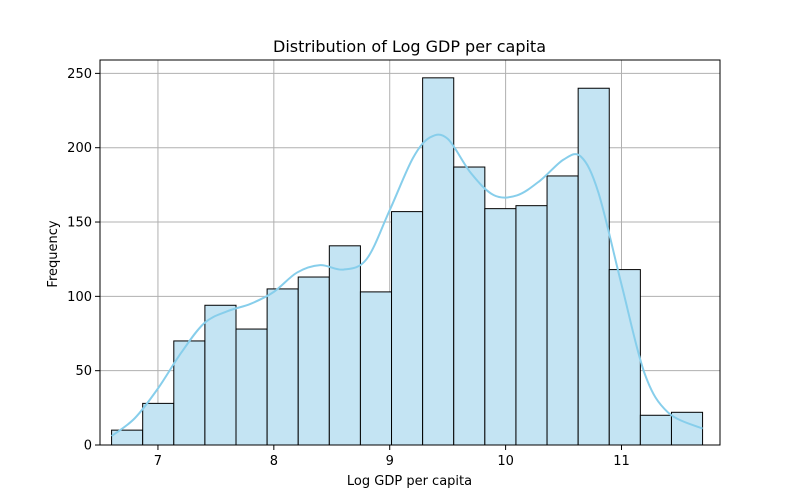 Image resolution: width=800 pixels, height=500 pixels. I want to click on y-tick-label: 0, so click(88, 446).